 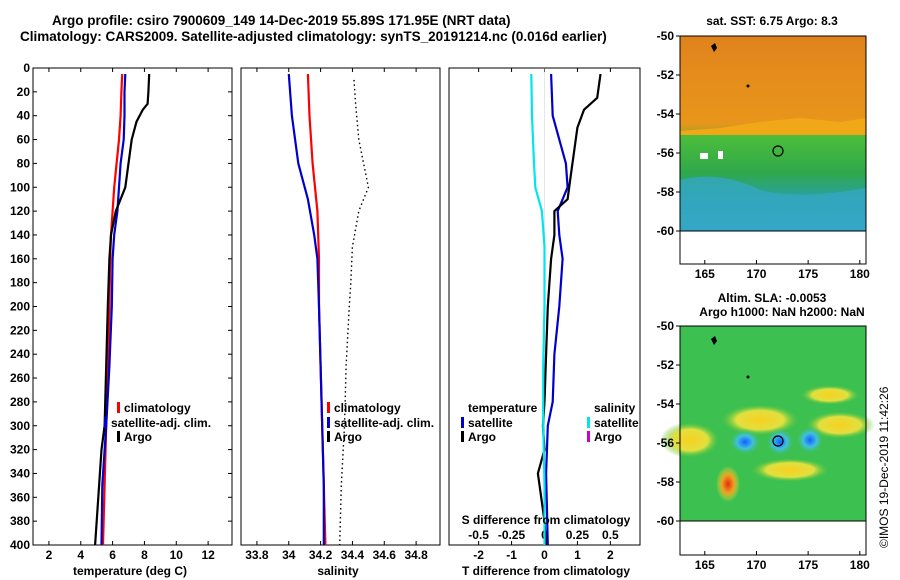 I want to click on x-tick-label: 0, so click(x=544, y=555).